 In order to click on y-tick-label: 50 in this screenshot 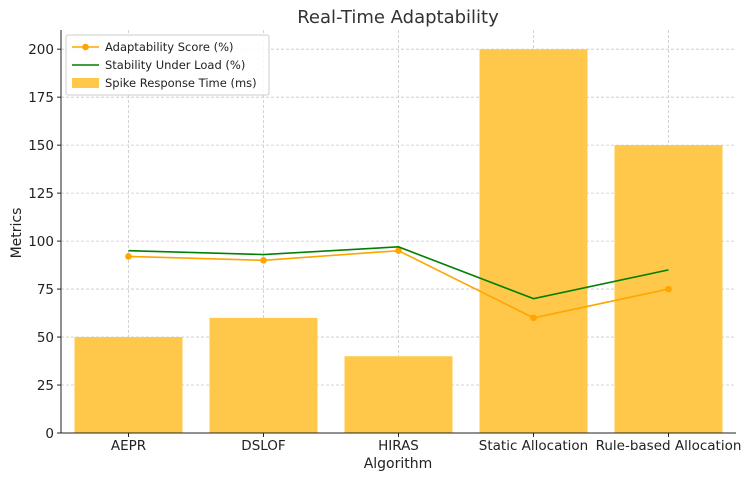, I will do `click(45, 338)`.